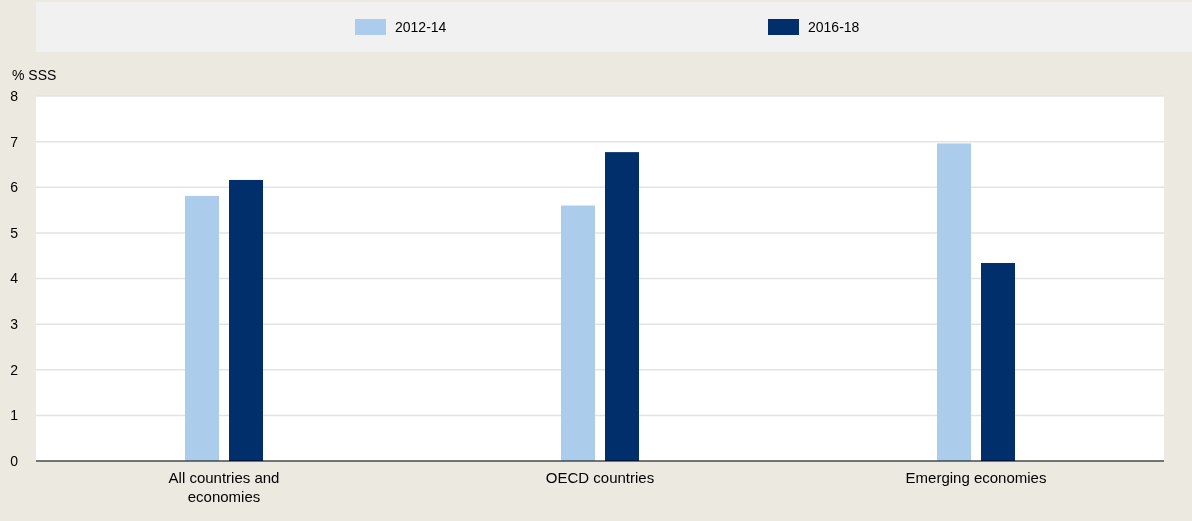 The height and width of the screenshot is (521, 1192). What do you see at coordinates (14, 278) in the screenshot?
I see `y-tick-label: 4` at bounding box center [14, 278].